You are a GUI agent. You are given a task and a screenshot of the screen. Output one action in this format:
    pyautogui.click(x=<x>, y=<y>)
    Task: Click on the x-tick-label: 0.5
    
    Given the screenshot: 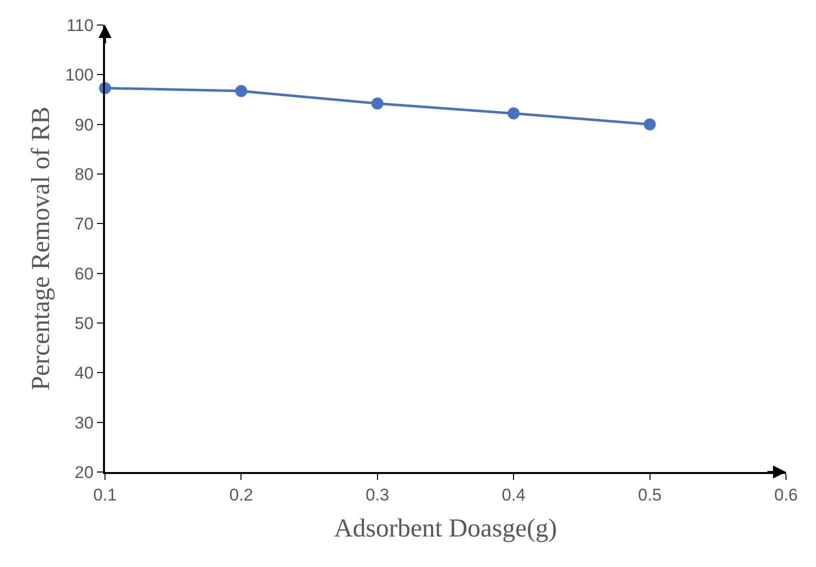 What is the action you would take?
    pyautogui.click(x=650, y=494)
    